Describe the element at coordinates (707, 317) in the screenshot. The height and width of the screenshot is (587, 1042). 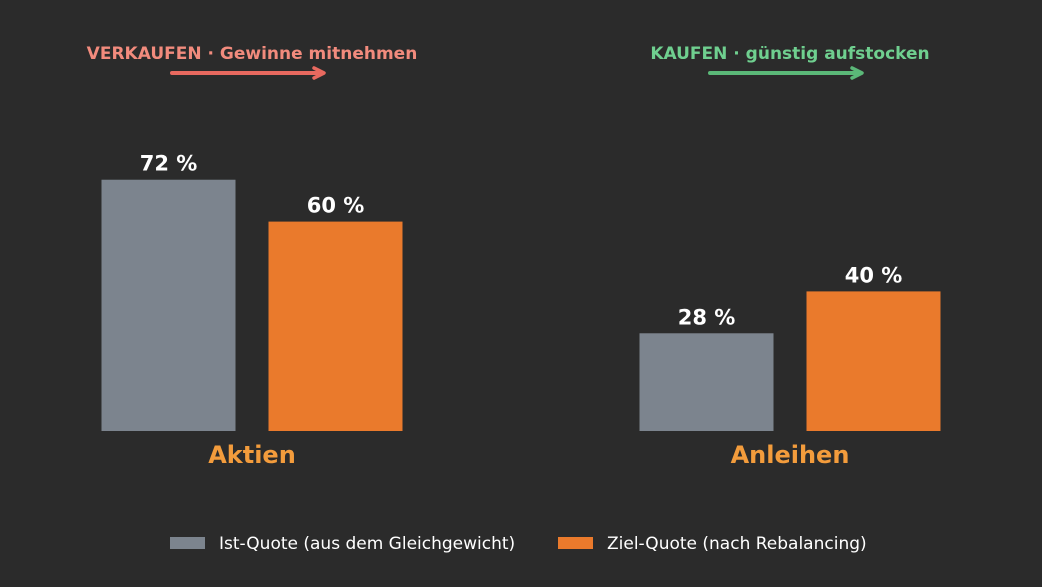
I see `value-label-anleihen-series-1: 28 %` at that location.